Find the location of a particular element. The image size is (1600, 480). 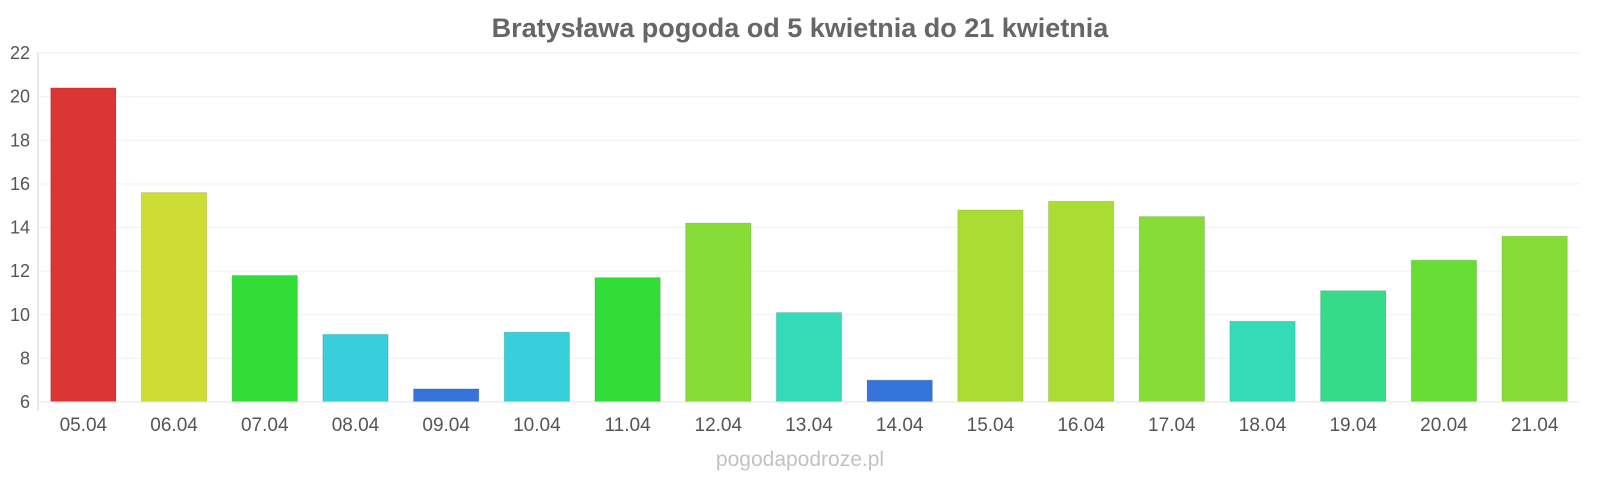

y-tick-label: 22 is located at coordinates (20, 53).